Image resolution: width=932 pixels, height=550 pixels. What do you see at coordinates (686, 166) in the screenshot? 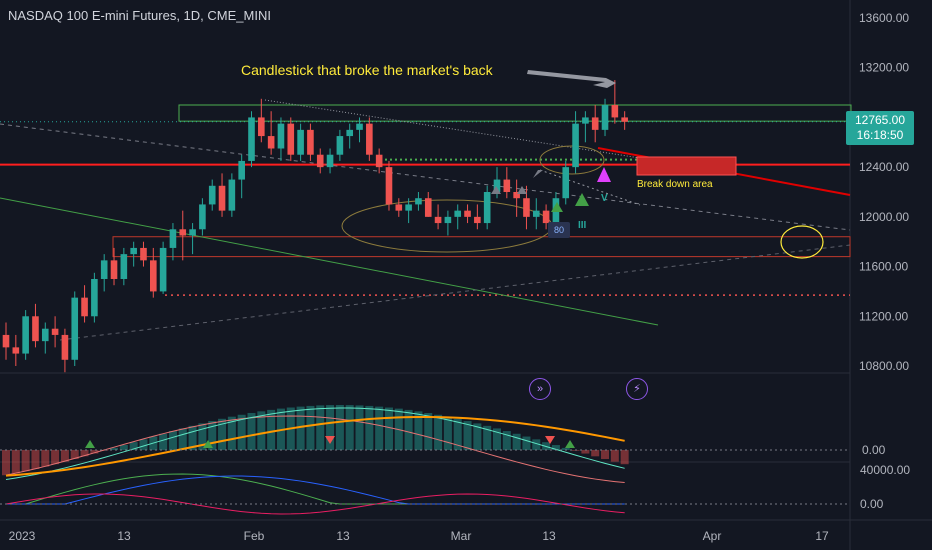
I see `breakdown-area-box` at bounding box center [686, 166].